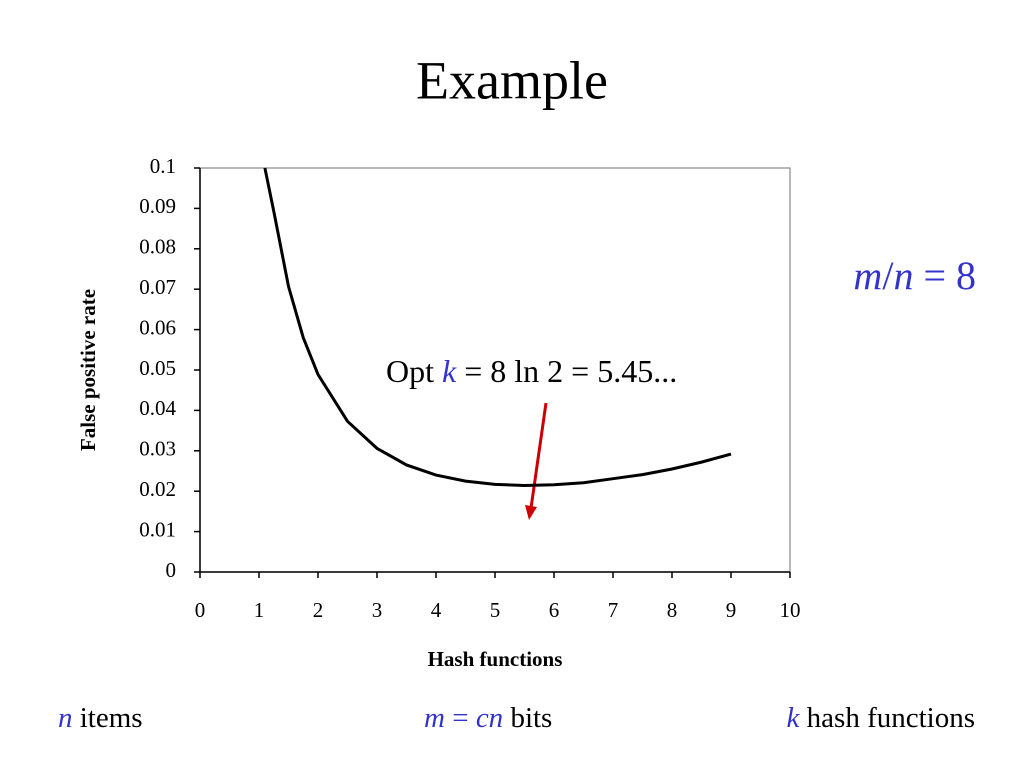  Describe the element at coordinates (613, 610) in the screenshot. I see `x-tick-label: 7` at that location.